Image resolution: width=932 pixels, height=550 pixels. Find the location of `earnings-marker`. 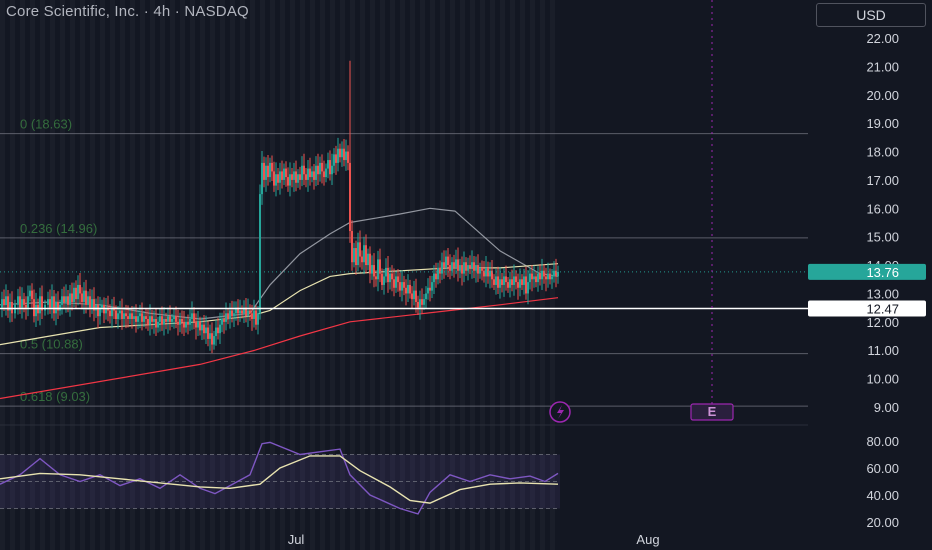

earnings-marker is located at coordinates (712, 412).